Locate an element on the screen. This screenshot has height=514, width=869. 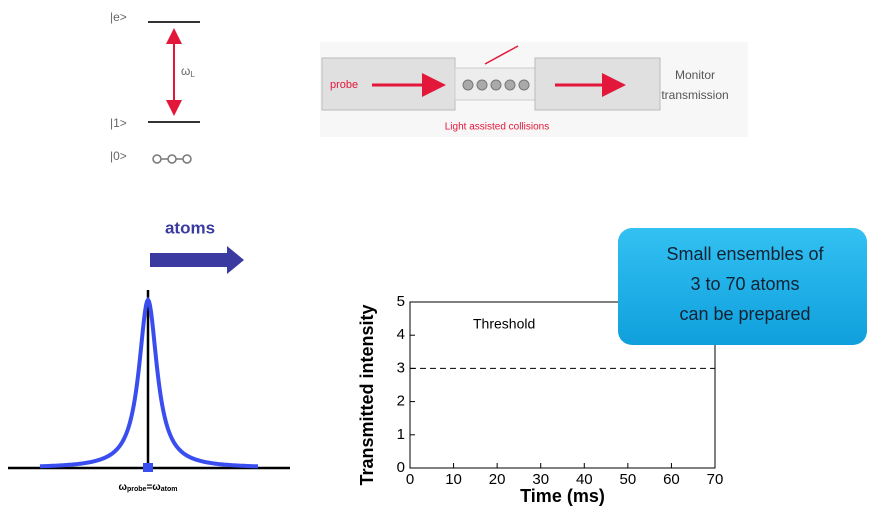
motion-arrow is located at coordinates (197, 260).